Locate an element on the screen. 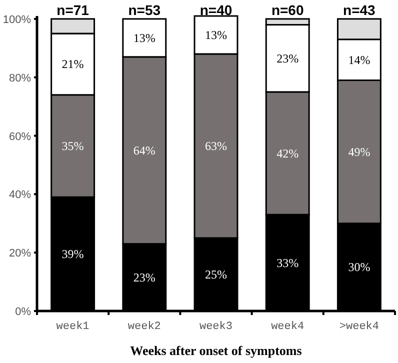  data-label: 14% is located at coordinates (359, 59).